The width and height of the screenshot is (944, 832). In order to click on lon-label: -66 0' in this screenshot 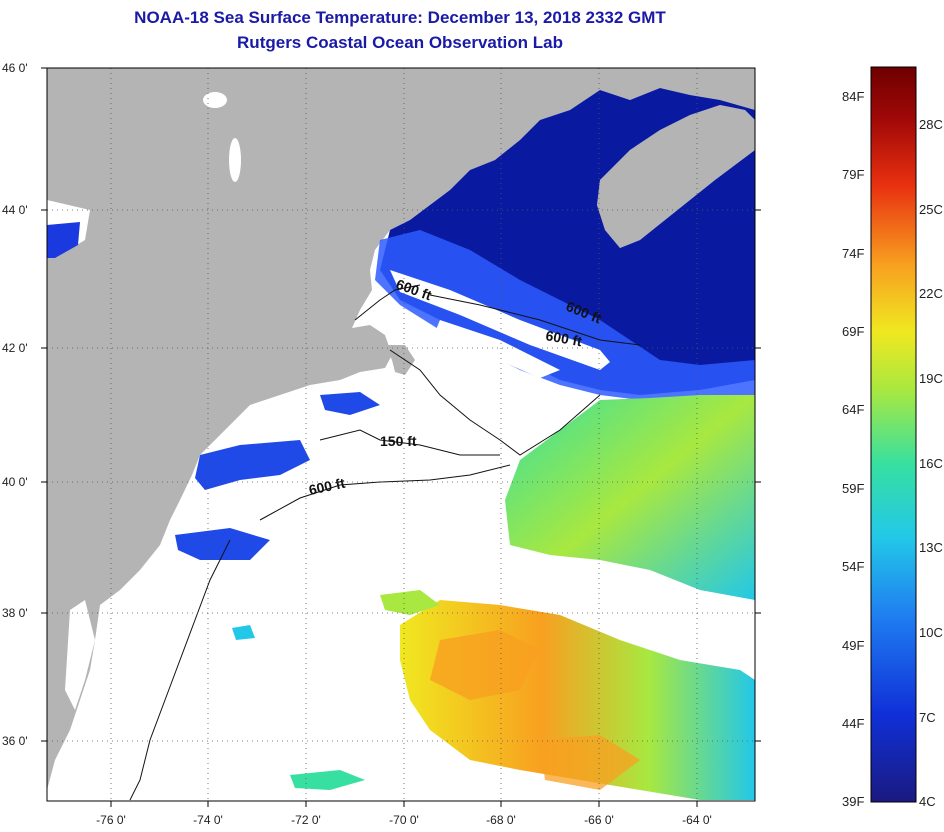, I will do `click(599, 820)`.